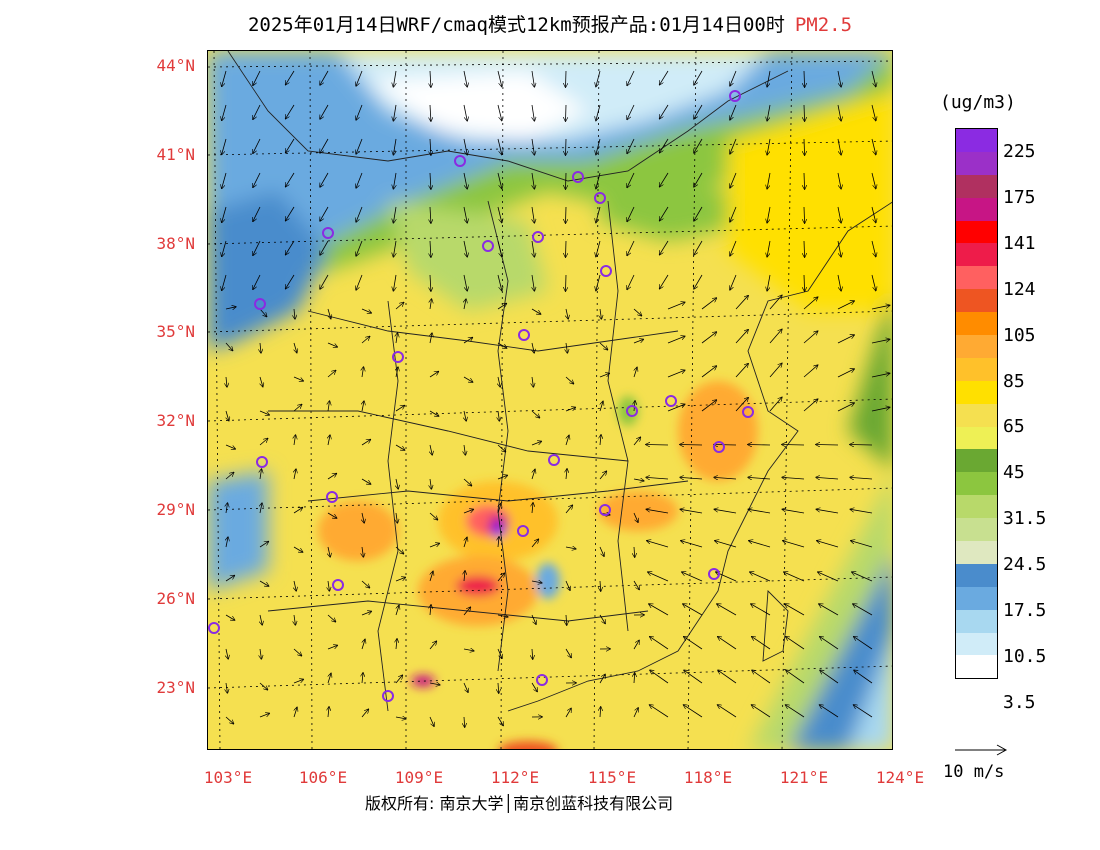 Image resolution: width=1100 pixels, height=850 pixels. Describe the element at coordinates (1025, 518) in the screenshot. I see `colorbar-label: 31.5` at that location.